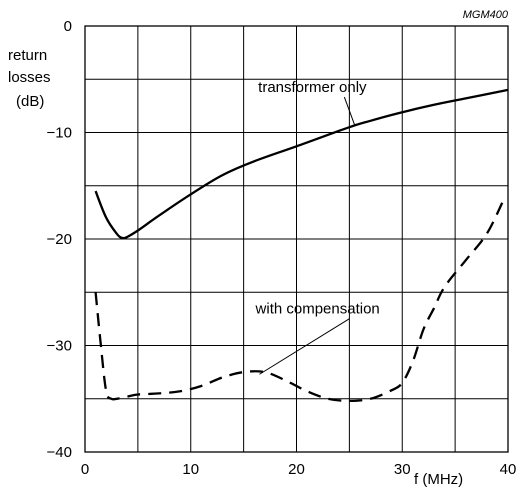 The height and width of the screenshot is (492, 523). Describe the element at coordinates (296, 469) in the screenshot. I see `x-tick-label-2: 20` at that location.